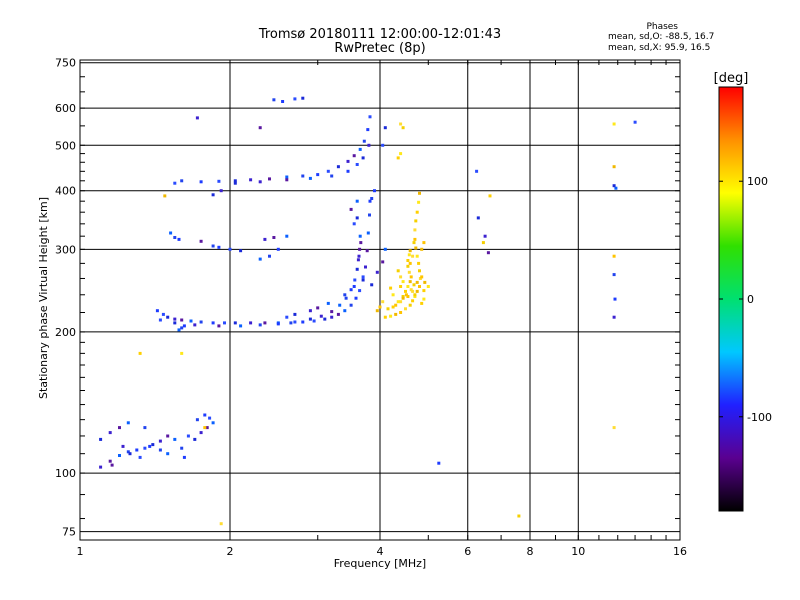 The width and height of the screenshot is (800, 600). Describe the element at coordinates (80, 551) in the screenshot. I see `x-tick-label: 1` at that location.